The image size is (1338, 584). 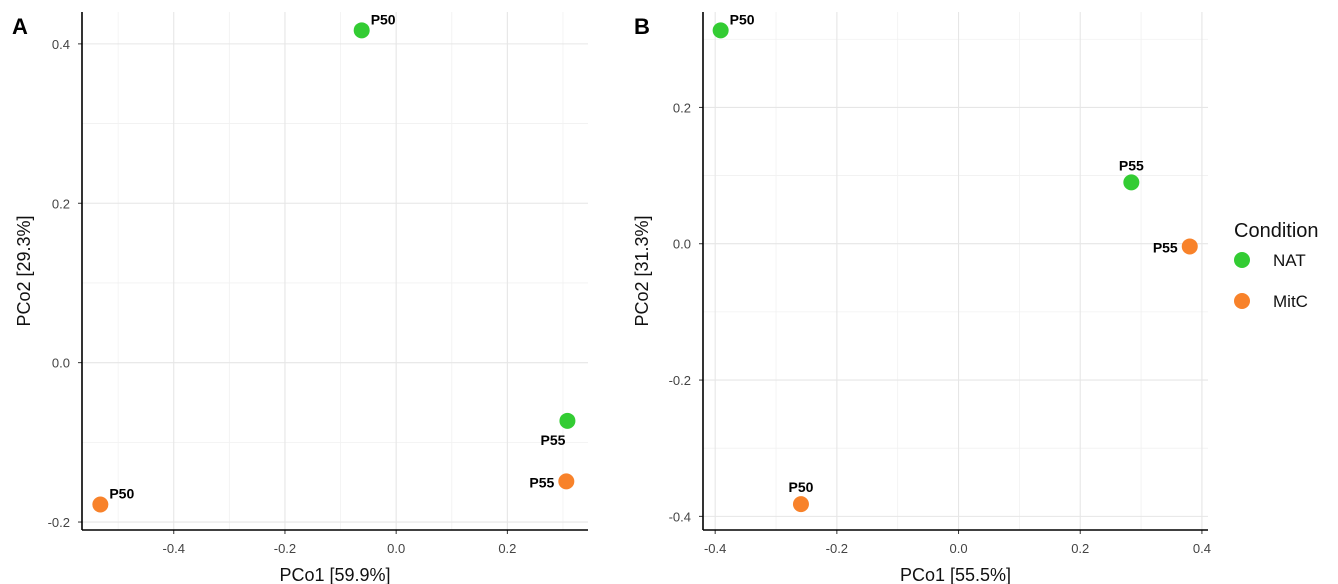 I want to click on y-axis-title: PCo2 [29.3%], so click(x=24, y=270).